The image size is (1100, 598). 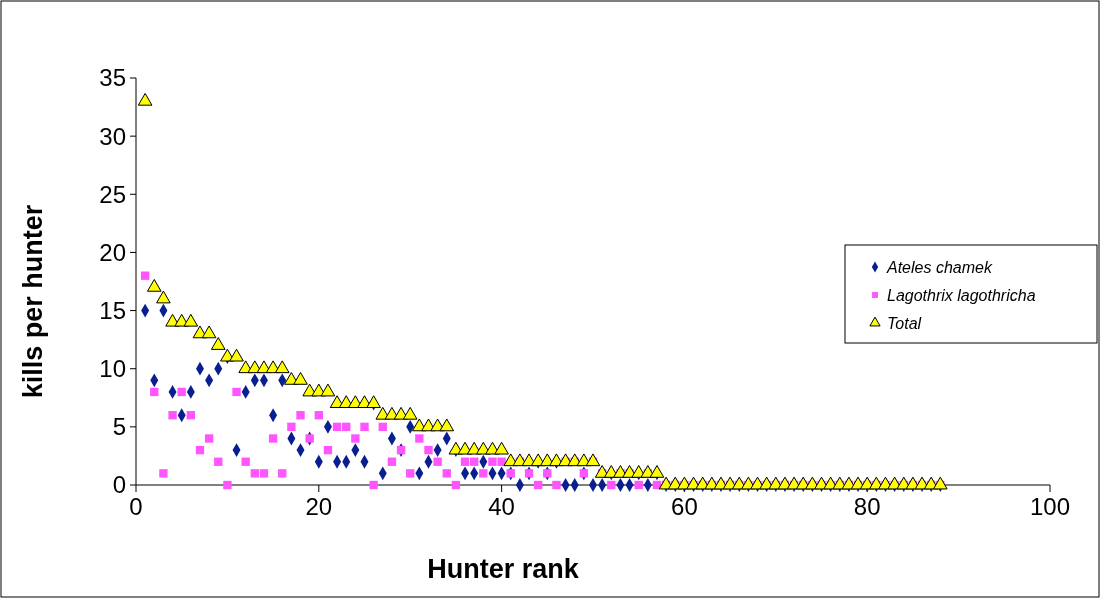 What do you see at coordinates (501, 506) in the screenshot?
I see `x-tick-label: 40` at bounding box center [501, 506].